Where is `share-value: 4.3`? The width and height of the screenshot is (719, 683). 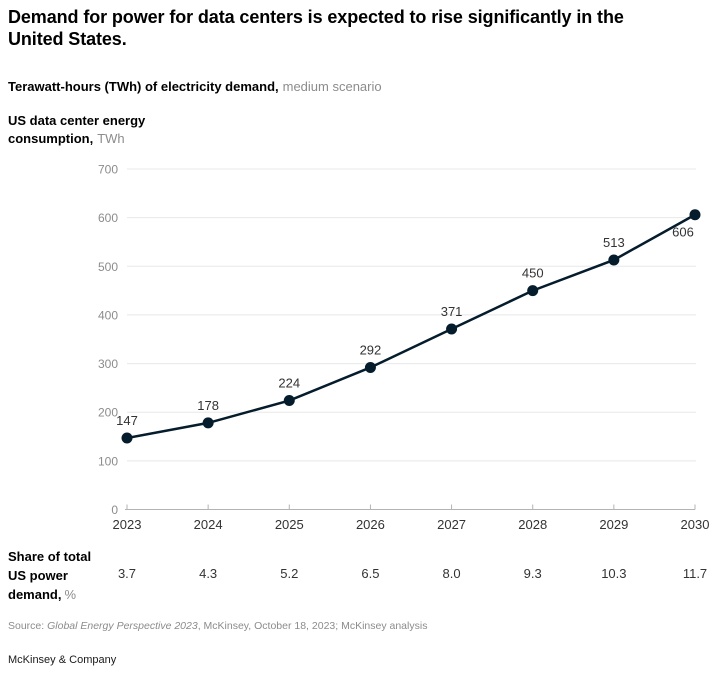 share-value: 4.3 is located at coordinates (208, 573).